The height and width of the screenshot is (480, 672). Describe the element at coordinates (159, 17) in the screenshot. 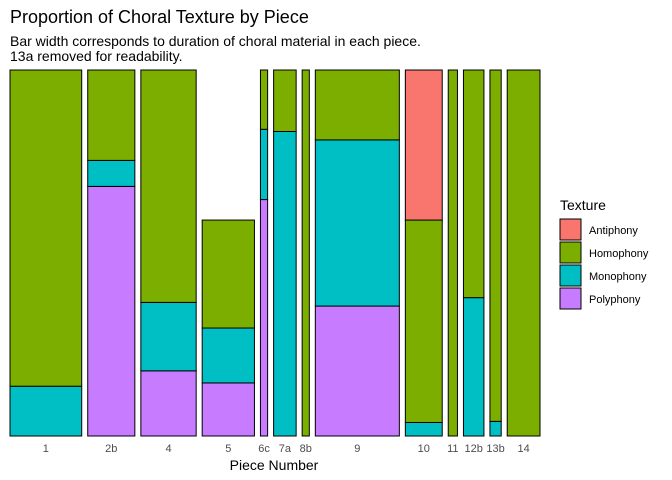

I see `chart-title: Proportion of Choral Texture by Piece` at that location.